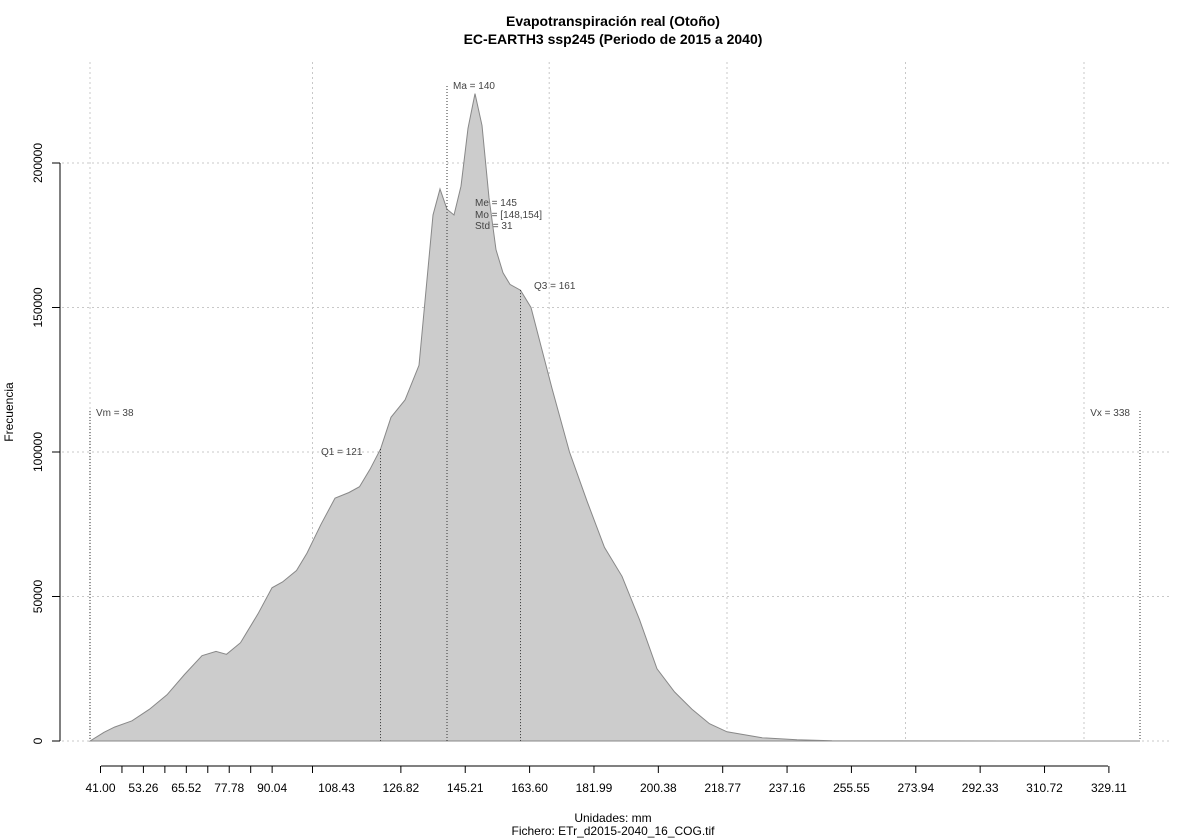  What do you see at coordinates (658, 788) in the screenshot?
I see `x-tick-label: 200.38` at bounding box center [658, 788].